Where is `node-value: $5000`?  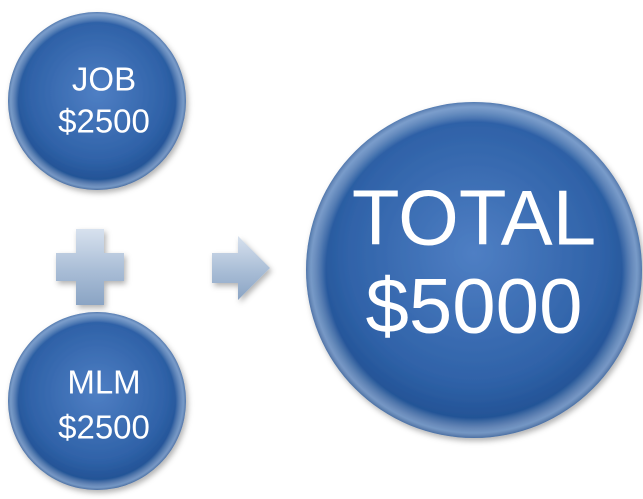 node-value: $5000 is located at coordinates (474, 306).